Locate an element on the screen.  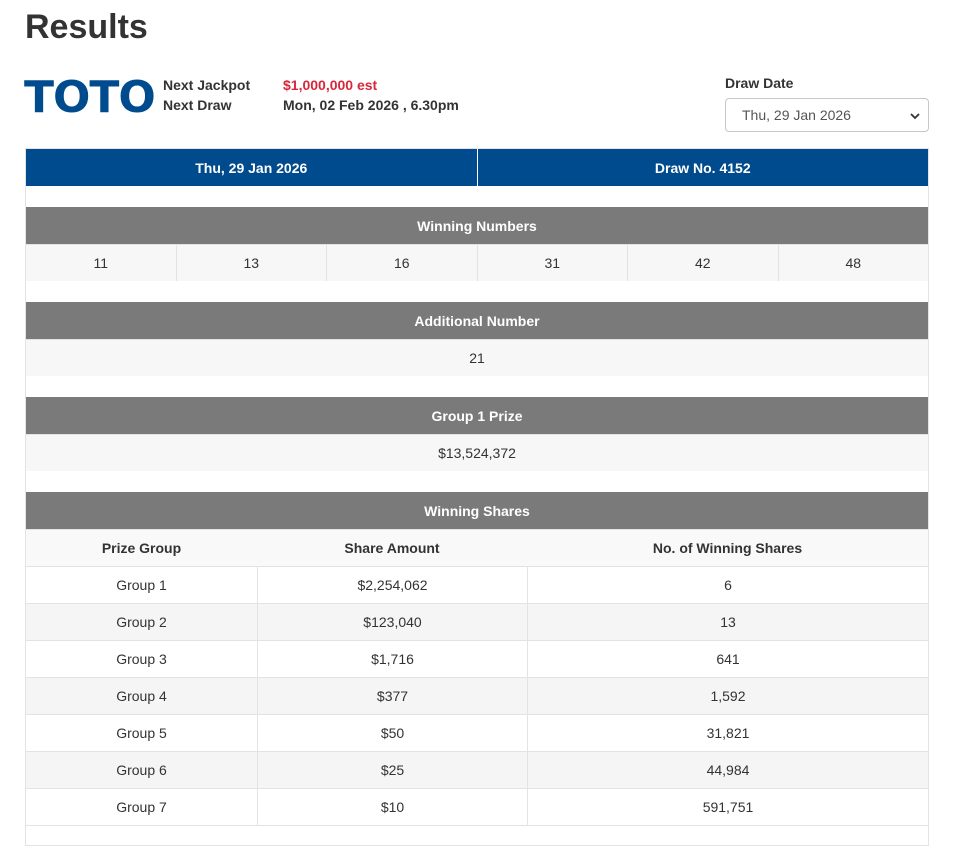
additional-number-heading: Additional Number is located at coordinates (477, 320).